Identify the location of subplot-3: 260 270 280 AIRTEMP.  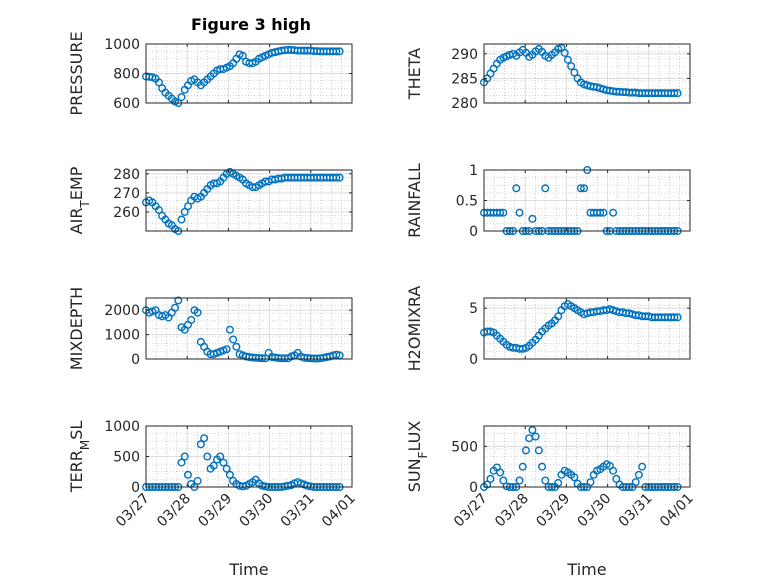
(210, 200).